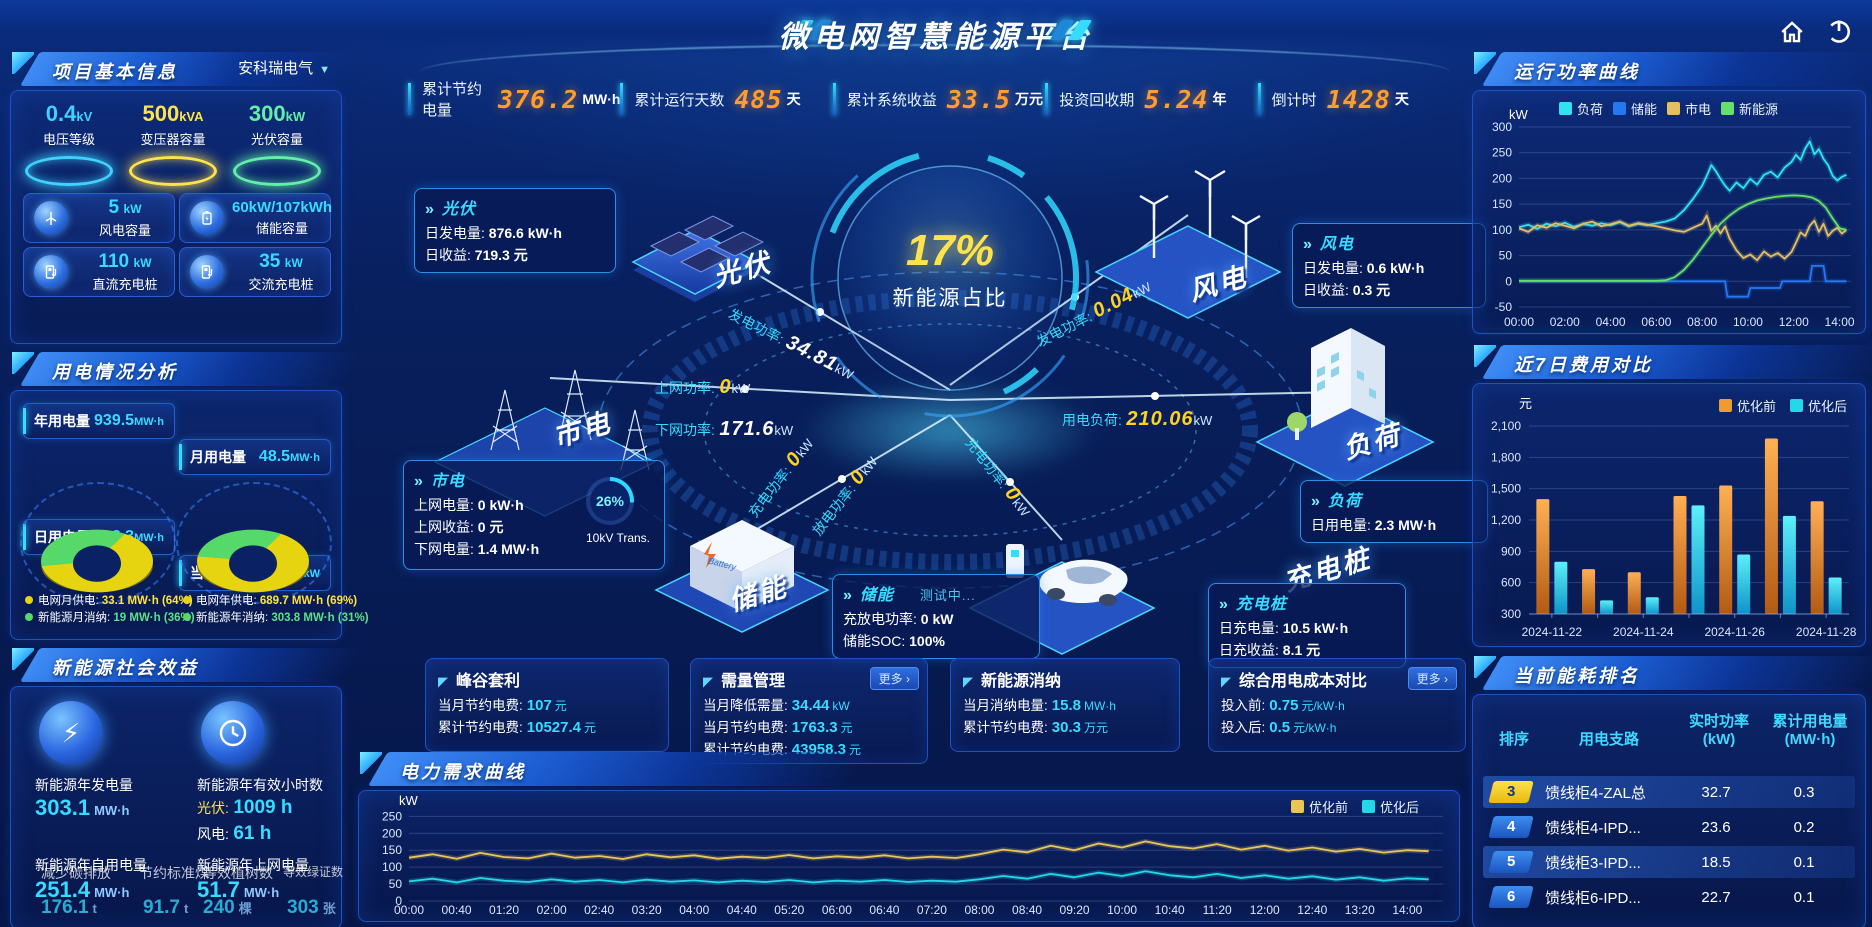 Image resolution: width=1872 pixels, height=927 pixels. What do you see at coordinates (76, 873) in the screenshot?
I see `co2-label: 减少碳排放` at bounding box center [76, 873].